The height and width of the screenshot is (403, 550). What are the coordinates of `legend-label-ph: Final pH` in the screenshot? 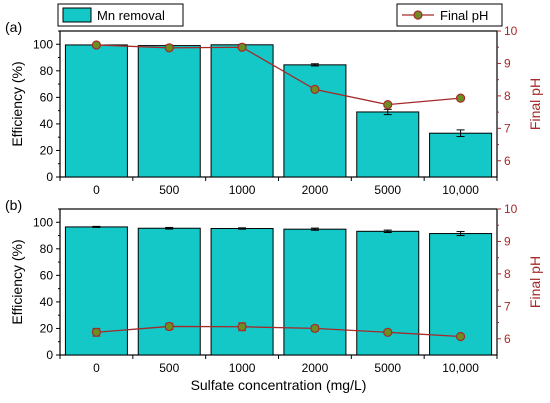 It's located at (464, 15).